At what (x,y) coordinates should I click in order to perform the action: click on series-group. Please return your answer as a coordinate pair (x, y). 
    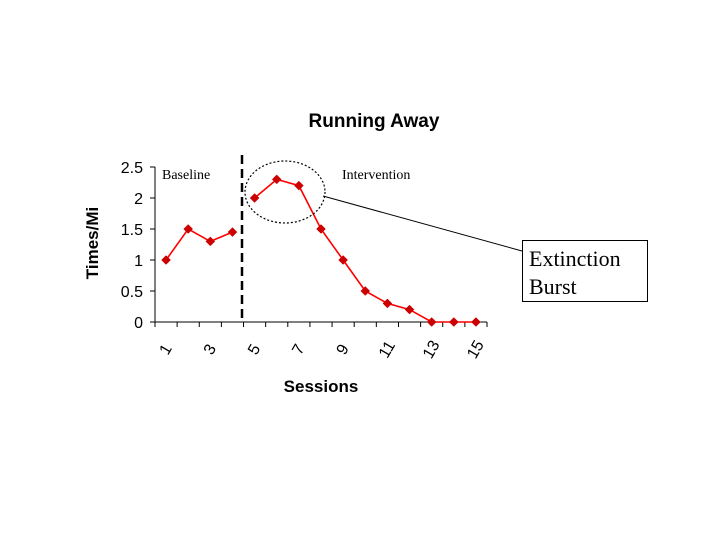
    Looking at the image, I should click on (321, 250).